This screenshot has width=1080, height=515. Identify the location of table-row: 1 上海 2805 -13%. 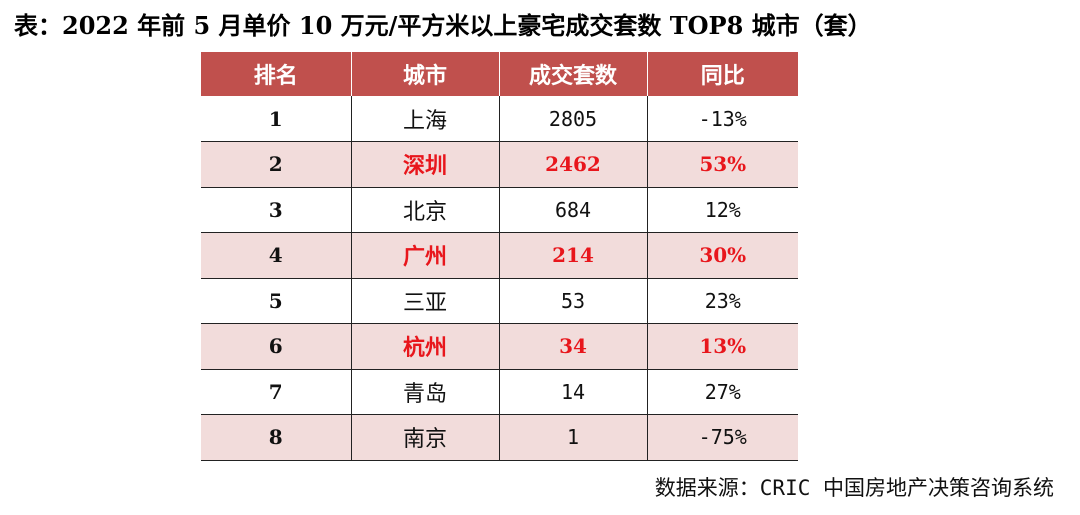
(499, 119).